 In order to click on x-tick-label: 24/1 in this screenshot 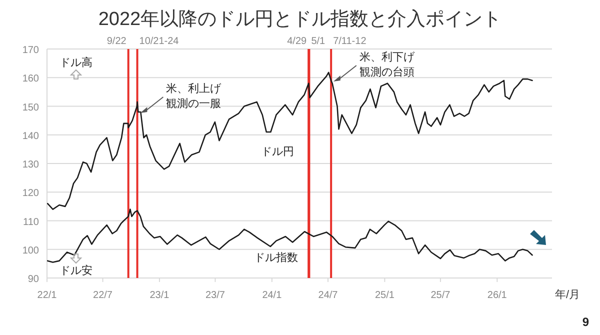, I will do `click(272, 295)`.